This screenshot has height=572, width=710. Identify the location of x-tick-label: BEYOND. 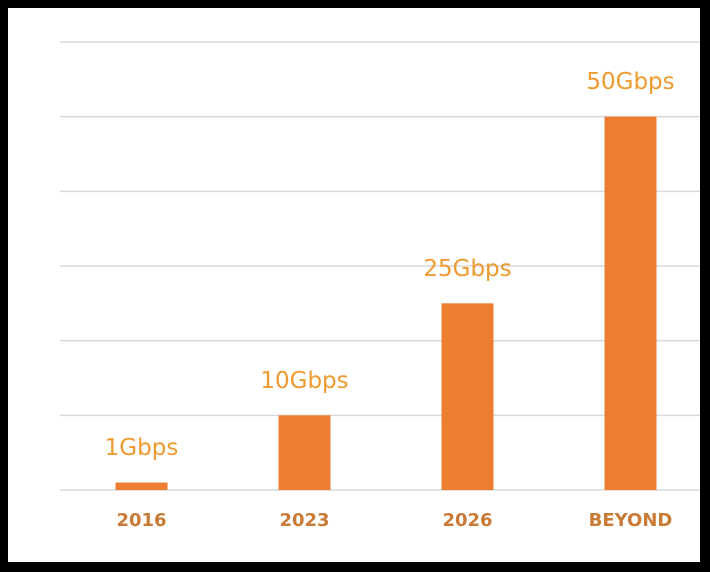
(631, 520).